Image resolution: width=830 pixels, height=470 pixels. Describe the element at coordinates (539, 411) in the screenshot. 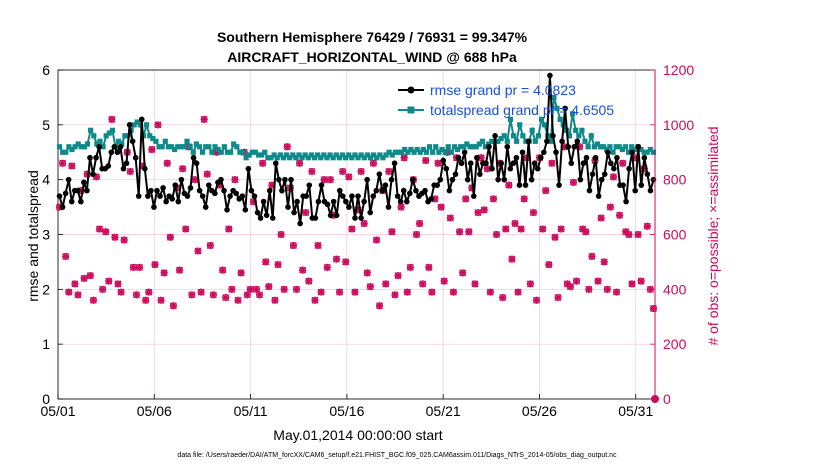

I see `x-tick-label: 05/26` at that location.